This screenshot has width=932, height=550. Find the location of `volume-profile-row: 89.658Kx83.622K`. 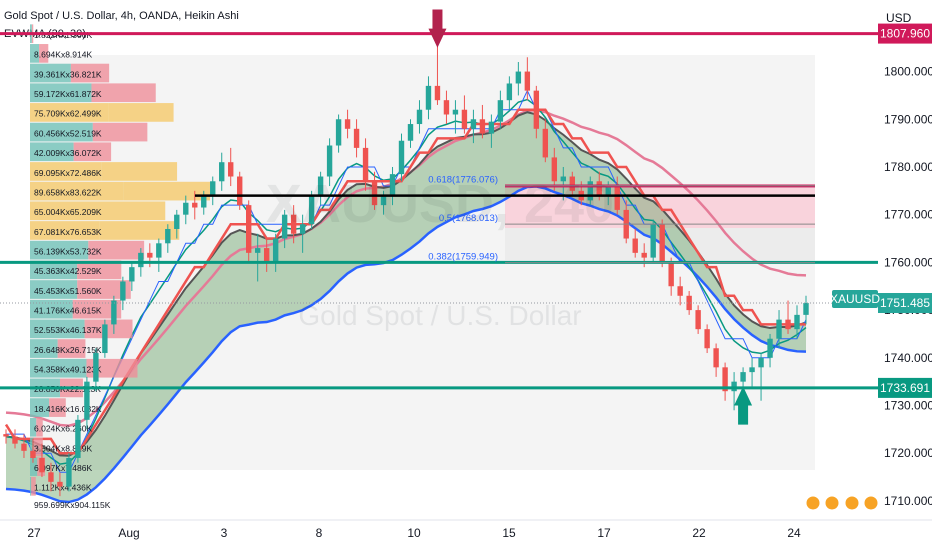

volume-profile-row: 89.658Kx83.622K is located at coordinates (120, 191).